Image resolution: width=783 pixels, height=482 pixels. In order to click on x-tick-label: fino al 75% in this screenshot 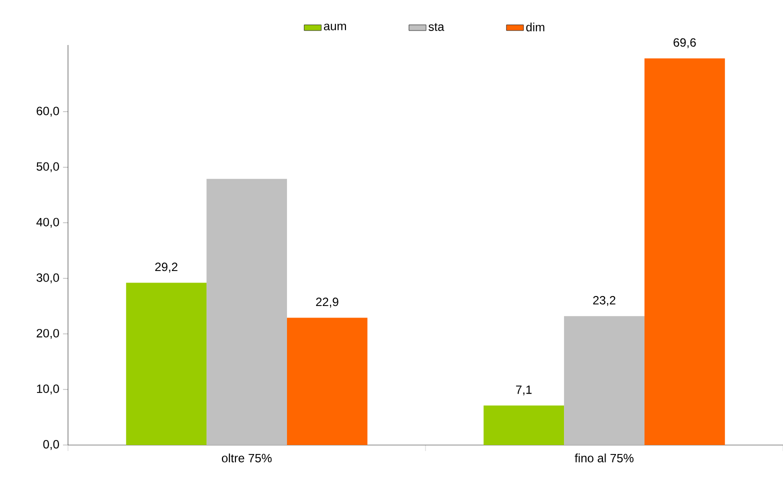, I will do `click(604, 458)`.